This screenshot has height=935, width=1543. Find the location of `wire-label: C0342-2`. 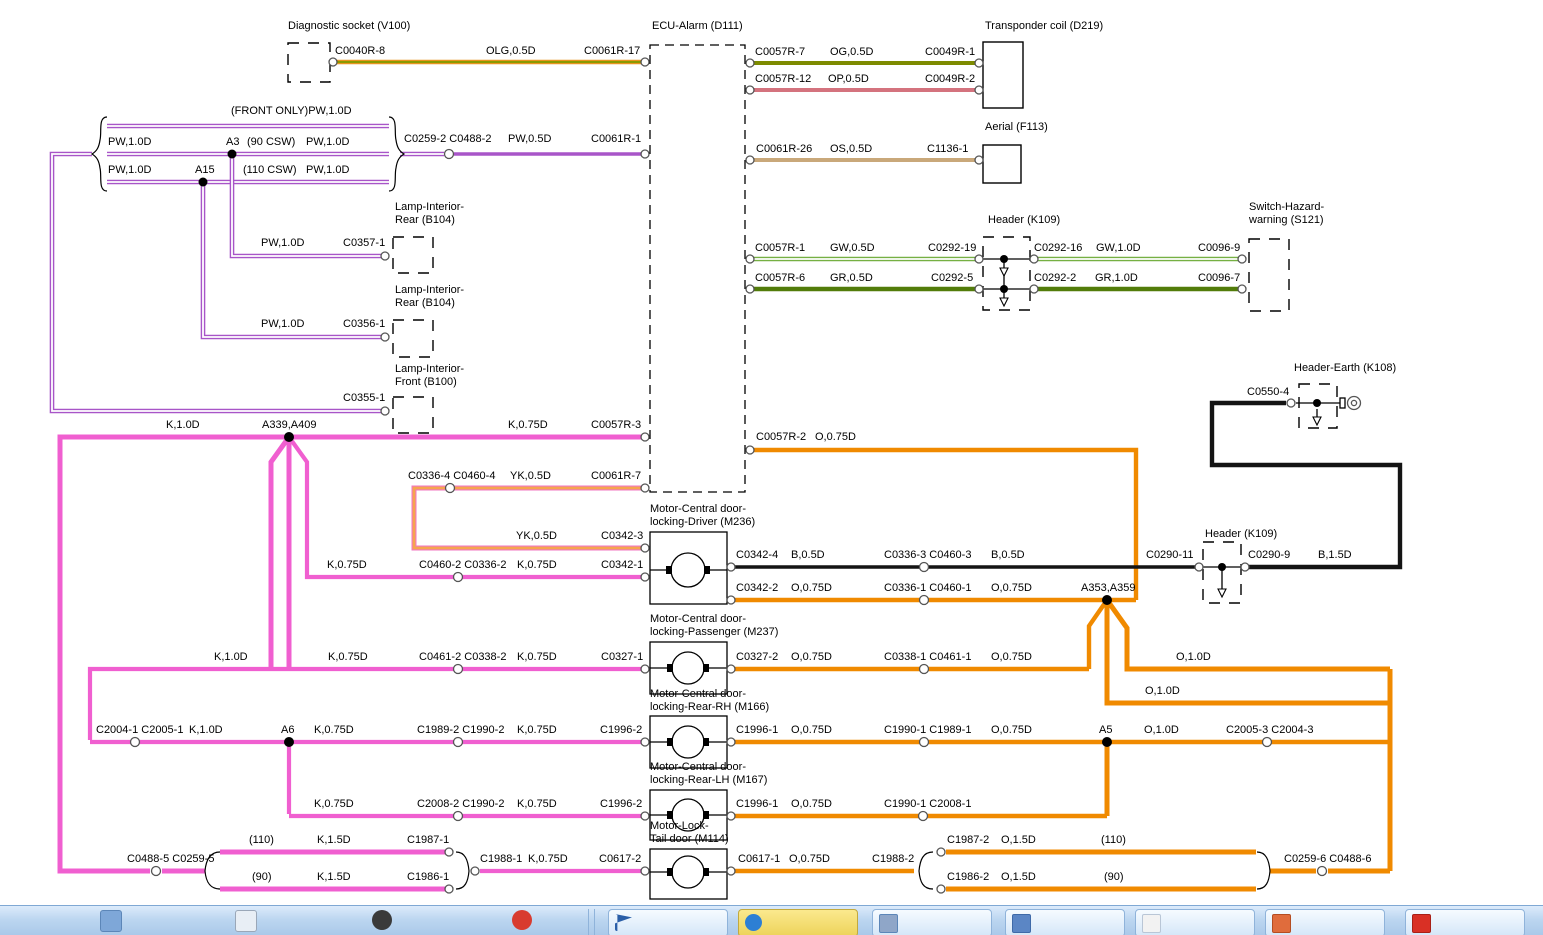

wire-label: C0342-2 is located at coordinates (757, 588).